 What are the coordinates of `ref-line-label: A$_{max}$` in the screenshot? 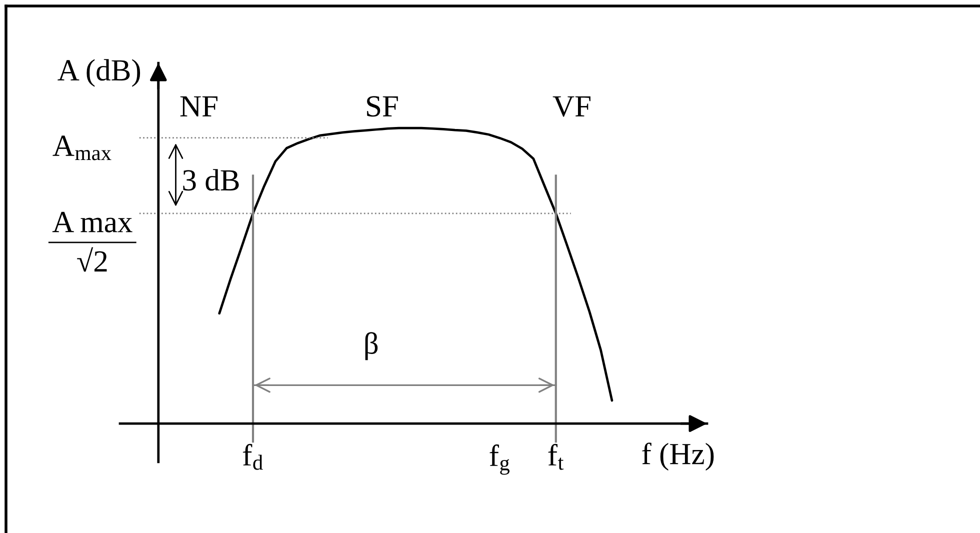 It's located at (82, 148).